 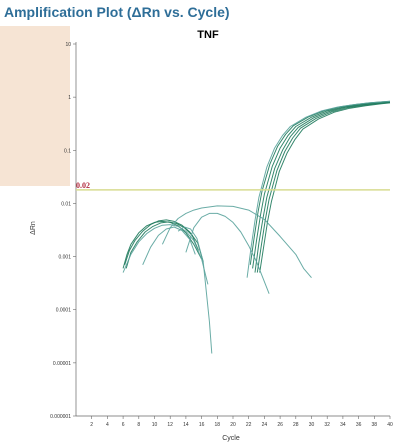 I want to click on x-tick-label: 8, so click(x=138, y=425).